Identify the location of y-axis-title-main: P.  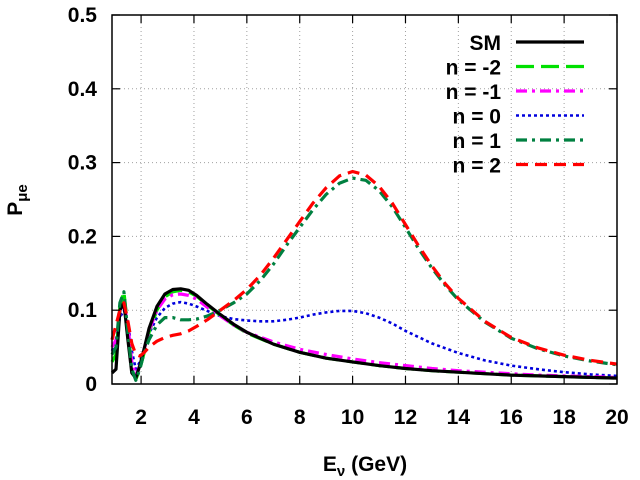
(15, 209).